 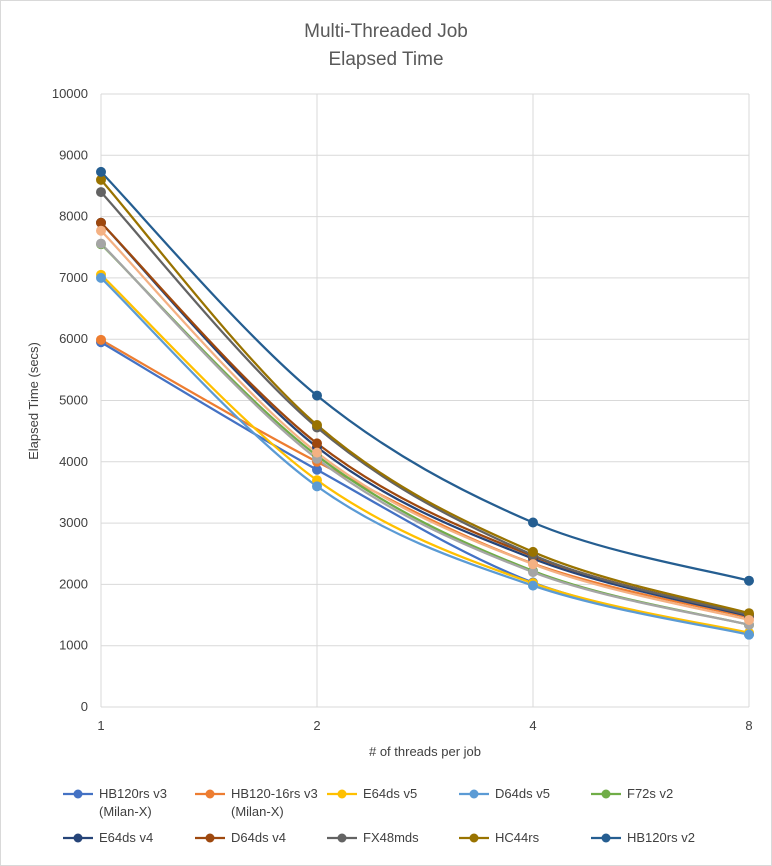 I want to click on legend-item: HC44rs, so click(x=499, y=837).